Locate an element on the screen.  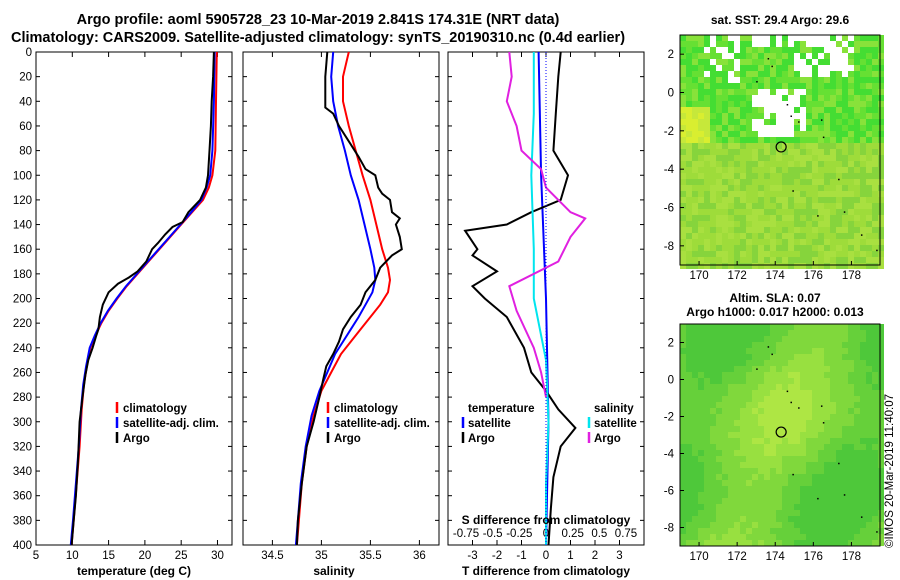
map-x-tick-label: 178 is located at coordinates (851, 557).